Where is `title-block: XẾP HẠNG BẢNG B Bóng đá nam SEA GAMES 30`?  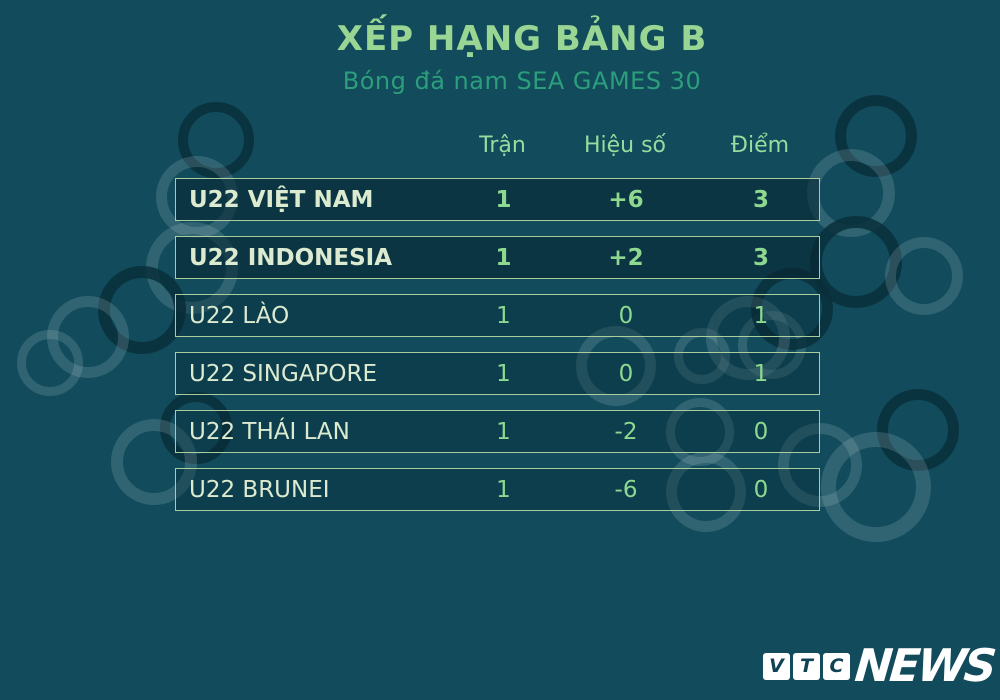
title-block: XẾP HẠNG BẢNG B Bóng đá nam SEA GAMES 30 is located at coordinates (522, 57).